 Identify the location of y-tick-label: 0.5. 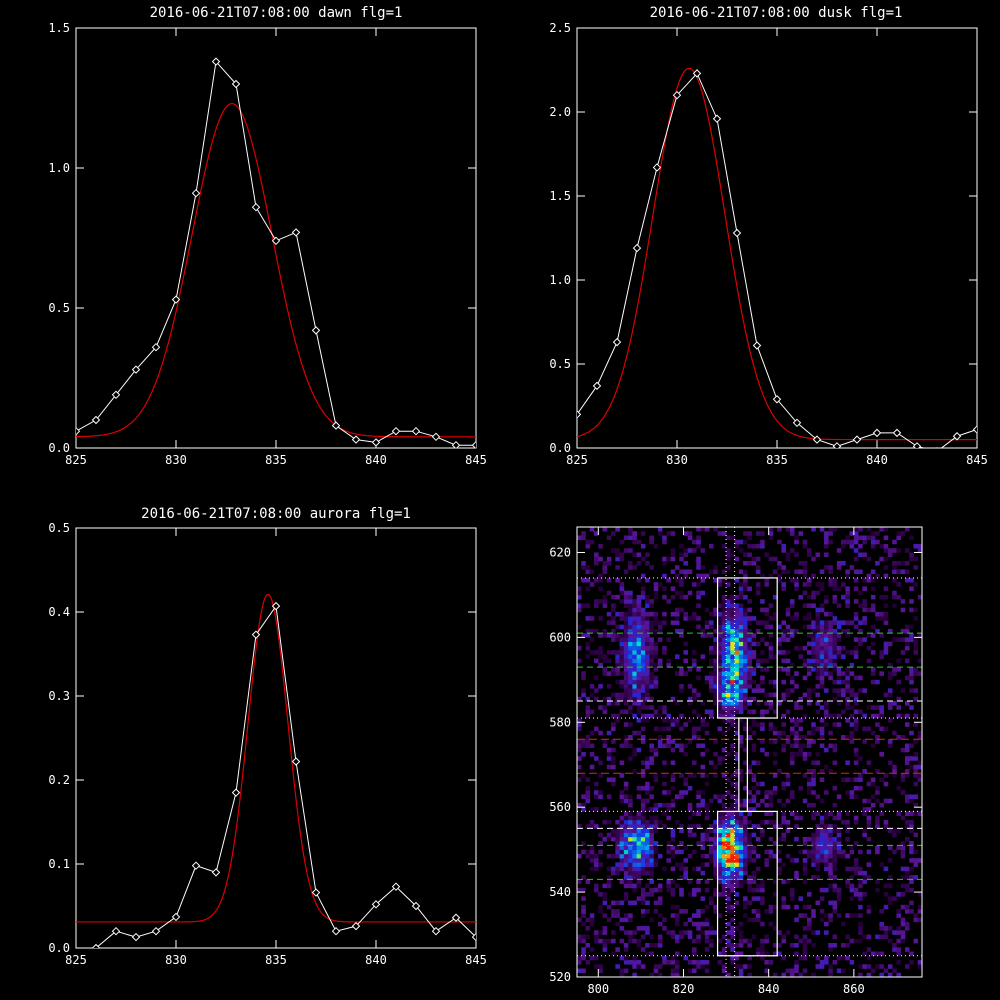
(59, 308).